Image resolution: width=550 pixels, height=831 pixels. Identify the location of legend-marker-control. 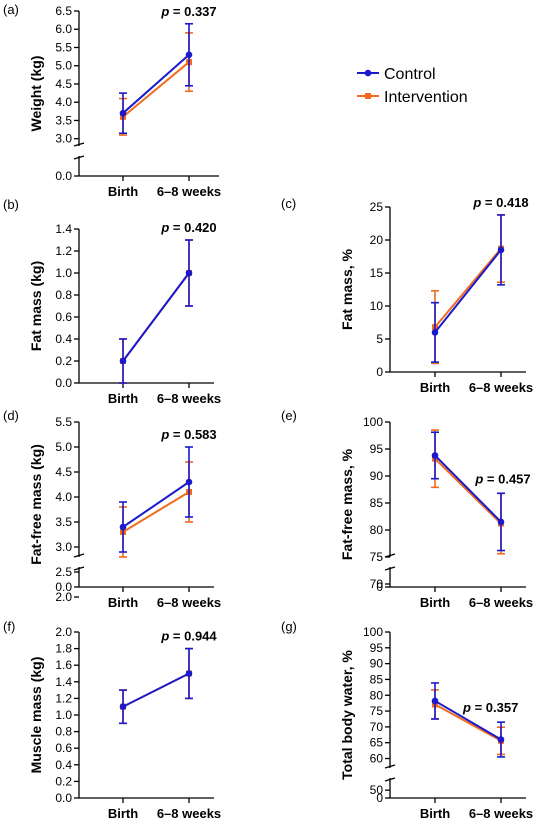
(368, 73).